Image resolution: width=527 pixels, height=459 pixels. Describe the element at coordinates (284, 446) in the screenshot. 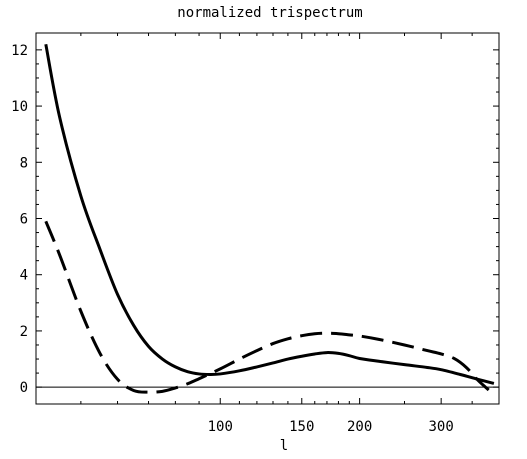

I see `x-axis-label: l` at that location.